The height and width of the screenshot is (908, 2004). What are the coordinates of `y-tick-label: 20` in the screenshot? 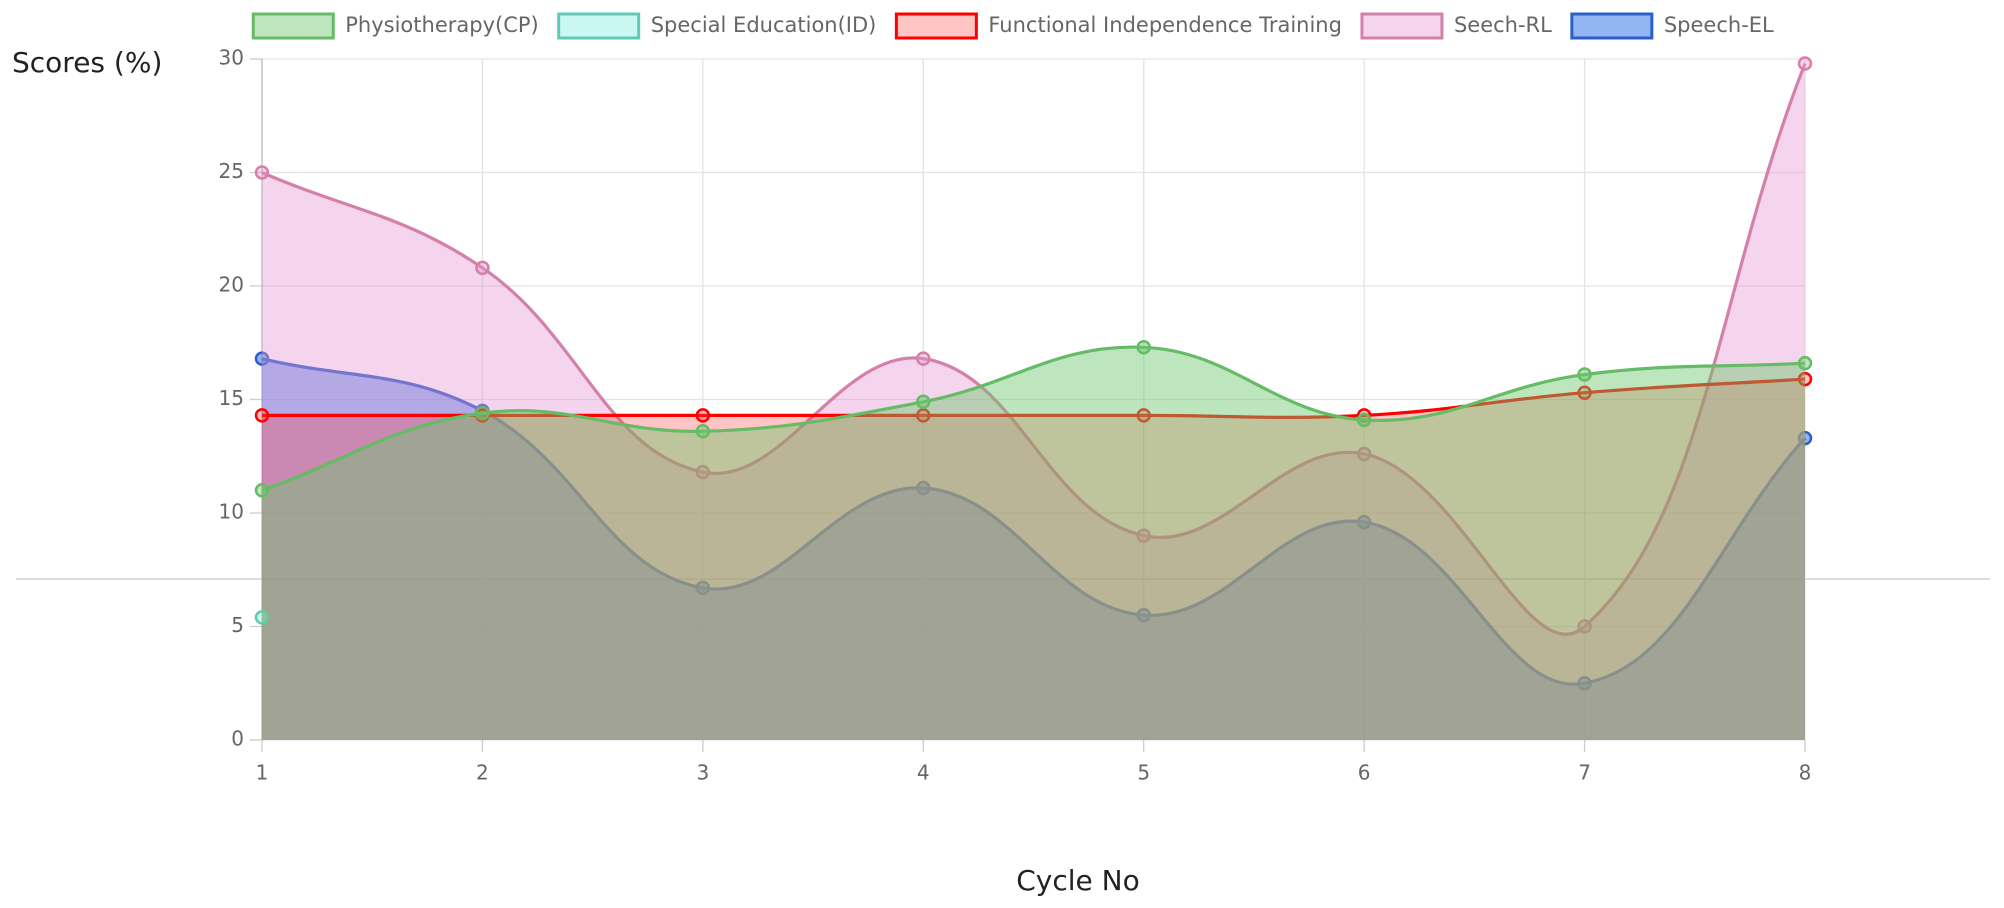 It's located at (231, 285).